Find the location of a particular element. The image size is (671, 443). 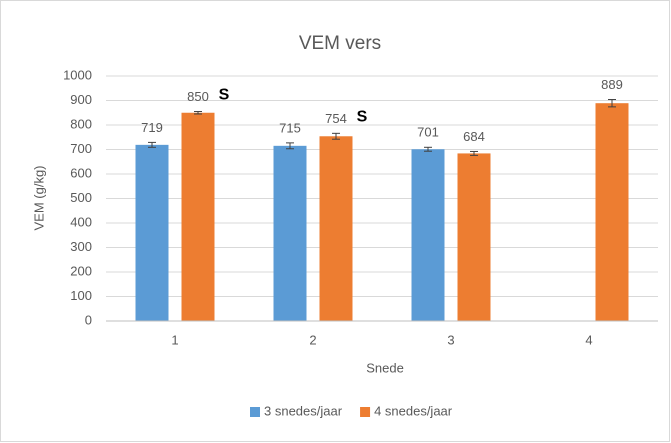

y-tick-label: 400 is located at coordinates (81, 221).